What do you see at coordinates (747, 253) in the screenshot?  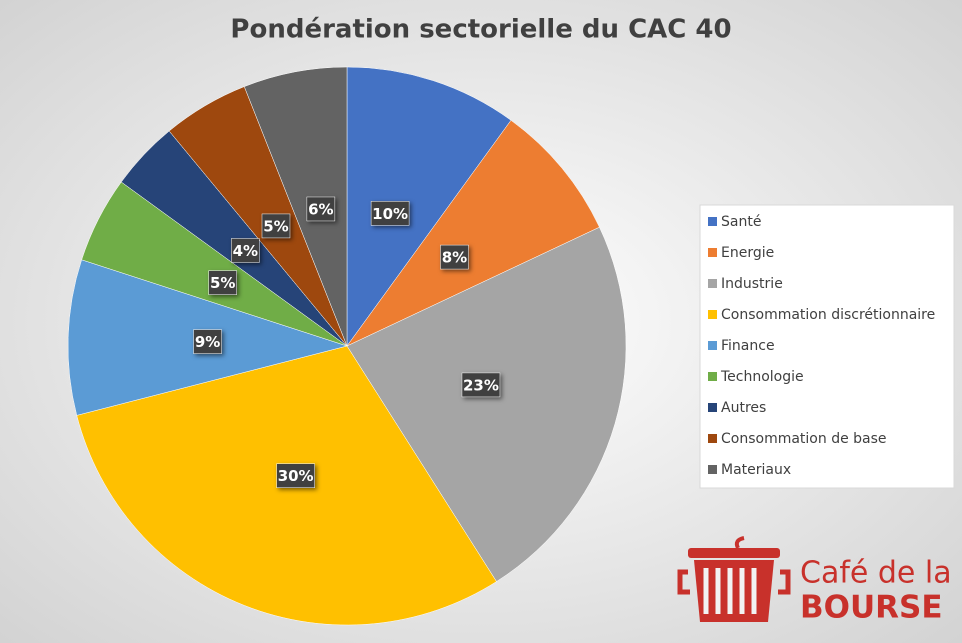 I see `legend-label: Energie` at bounding box center [747, 253].